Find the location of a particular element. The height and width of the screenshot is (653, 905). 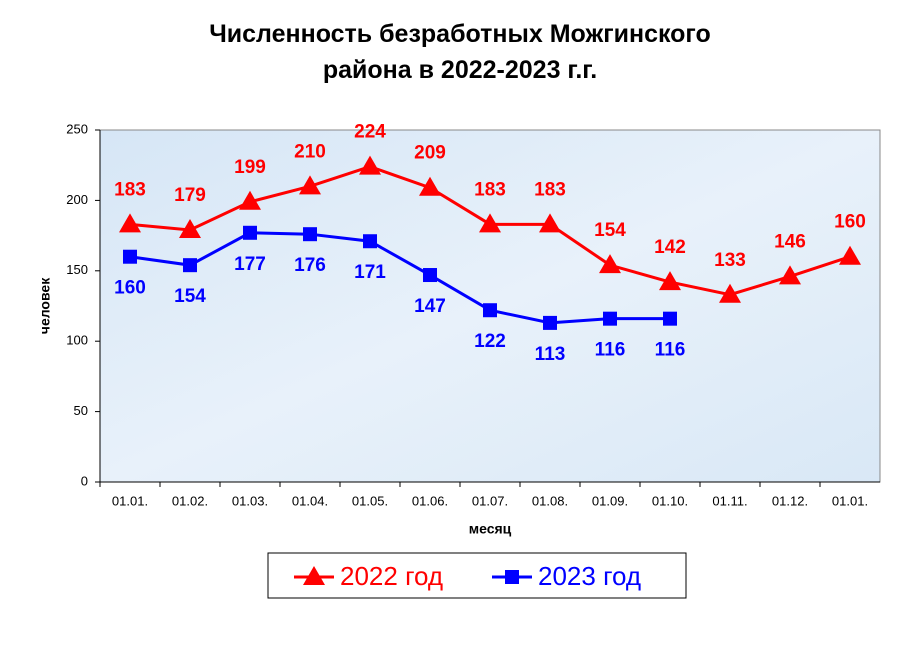

y-tick-label: 150 is located at coordinates (77, 269).